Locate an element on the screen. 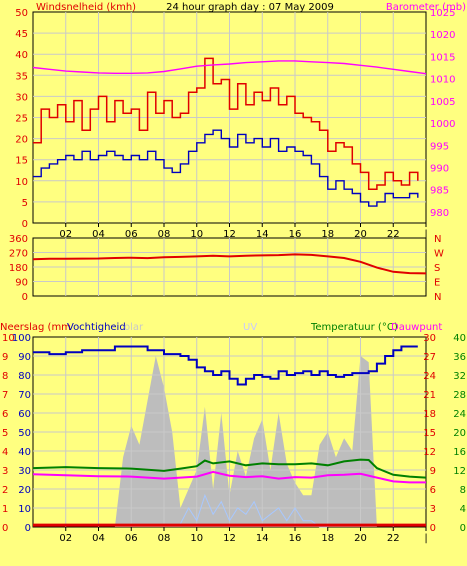 This screenshot has height=566, width=467. barometer-tick-label: 990 is located at coordinates (439, 168).